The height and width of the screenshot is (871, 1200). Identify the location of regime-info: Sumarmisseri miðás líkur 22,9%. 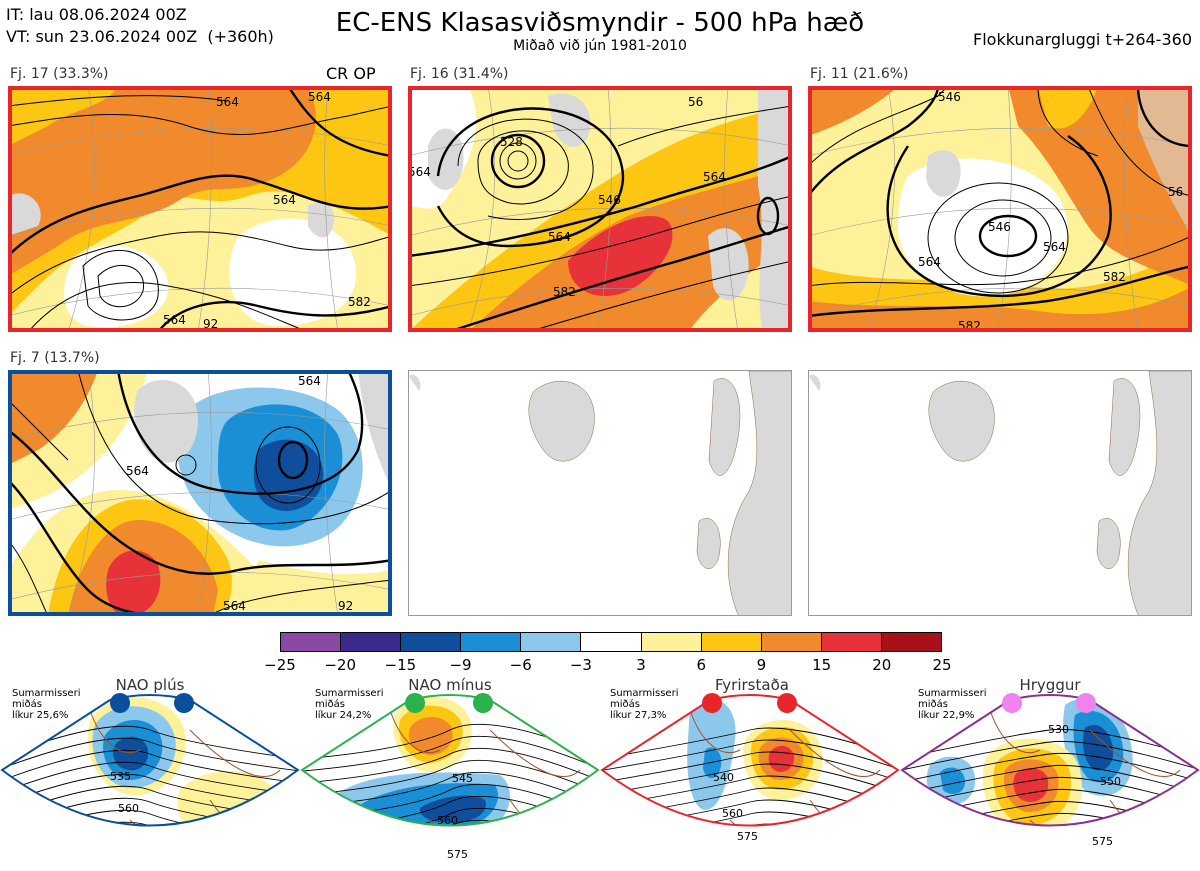
(952, 704).